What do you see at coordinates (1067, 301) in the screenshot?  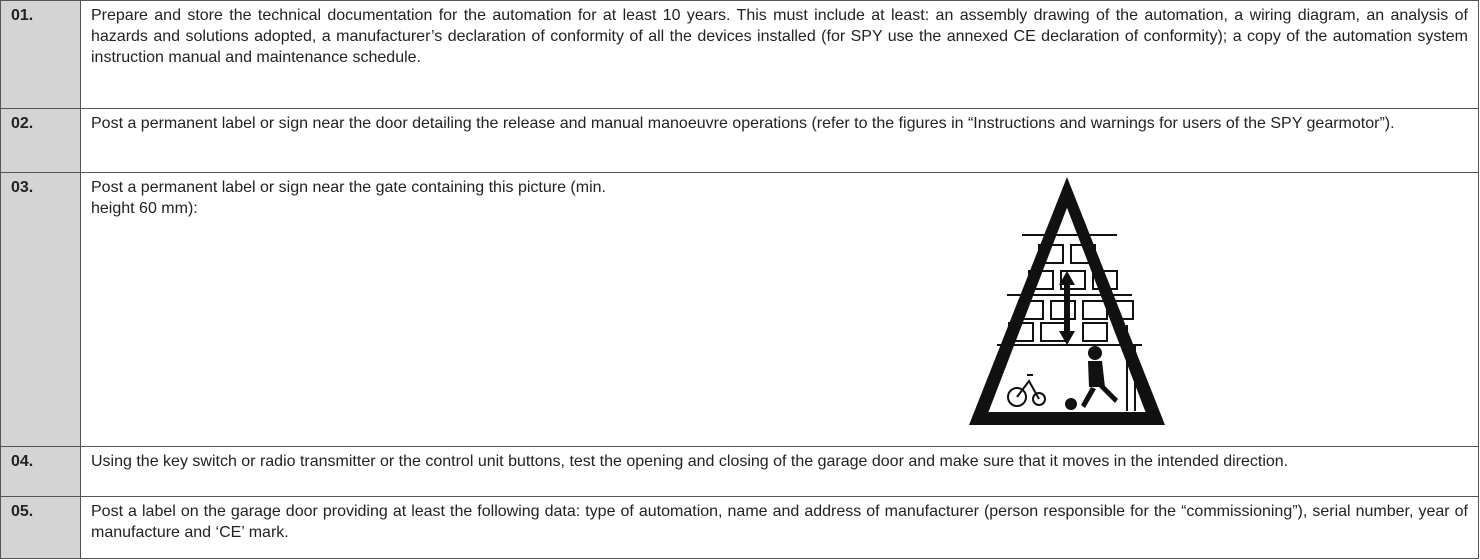 I see `warning-sign` at bounding box center [1067, 301].